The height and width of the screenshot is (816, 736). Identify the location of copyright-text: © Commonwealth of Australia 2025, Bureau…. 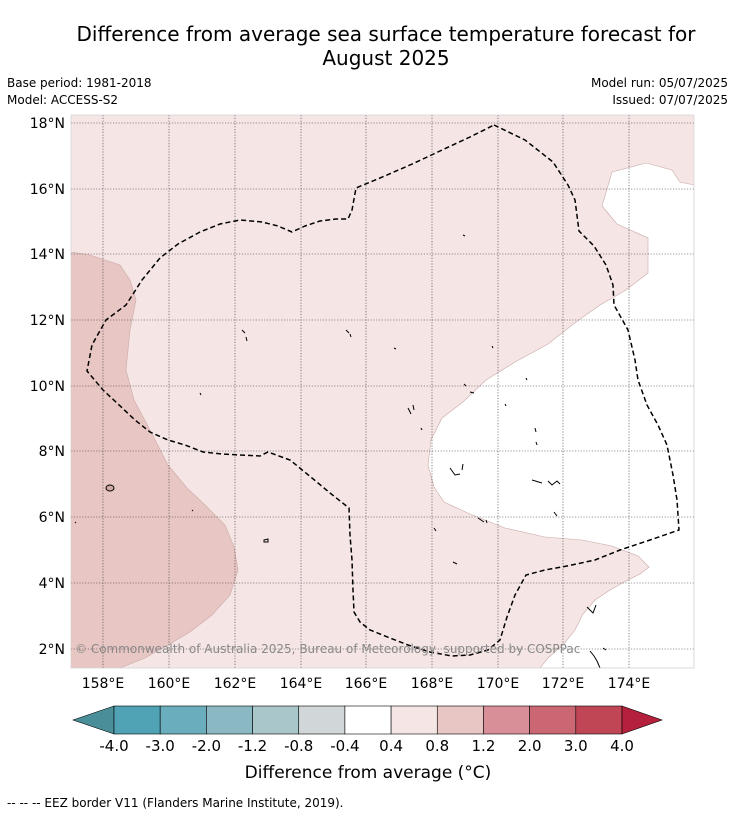
(327, 649).